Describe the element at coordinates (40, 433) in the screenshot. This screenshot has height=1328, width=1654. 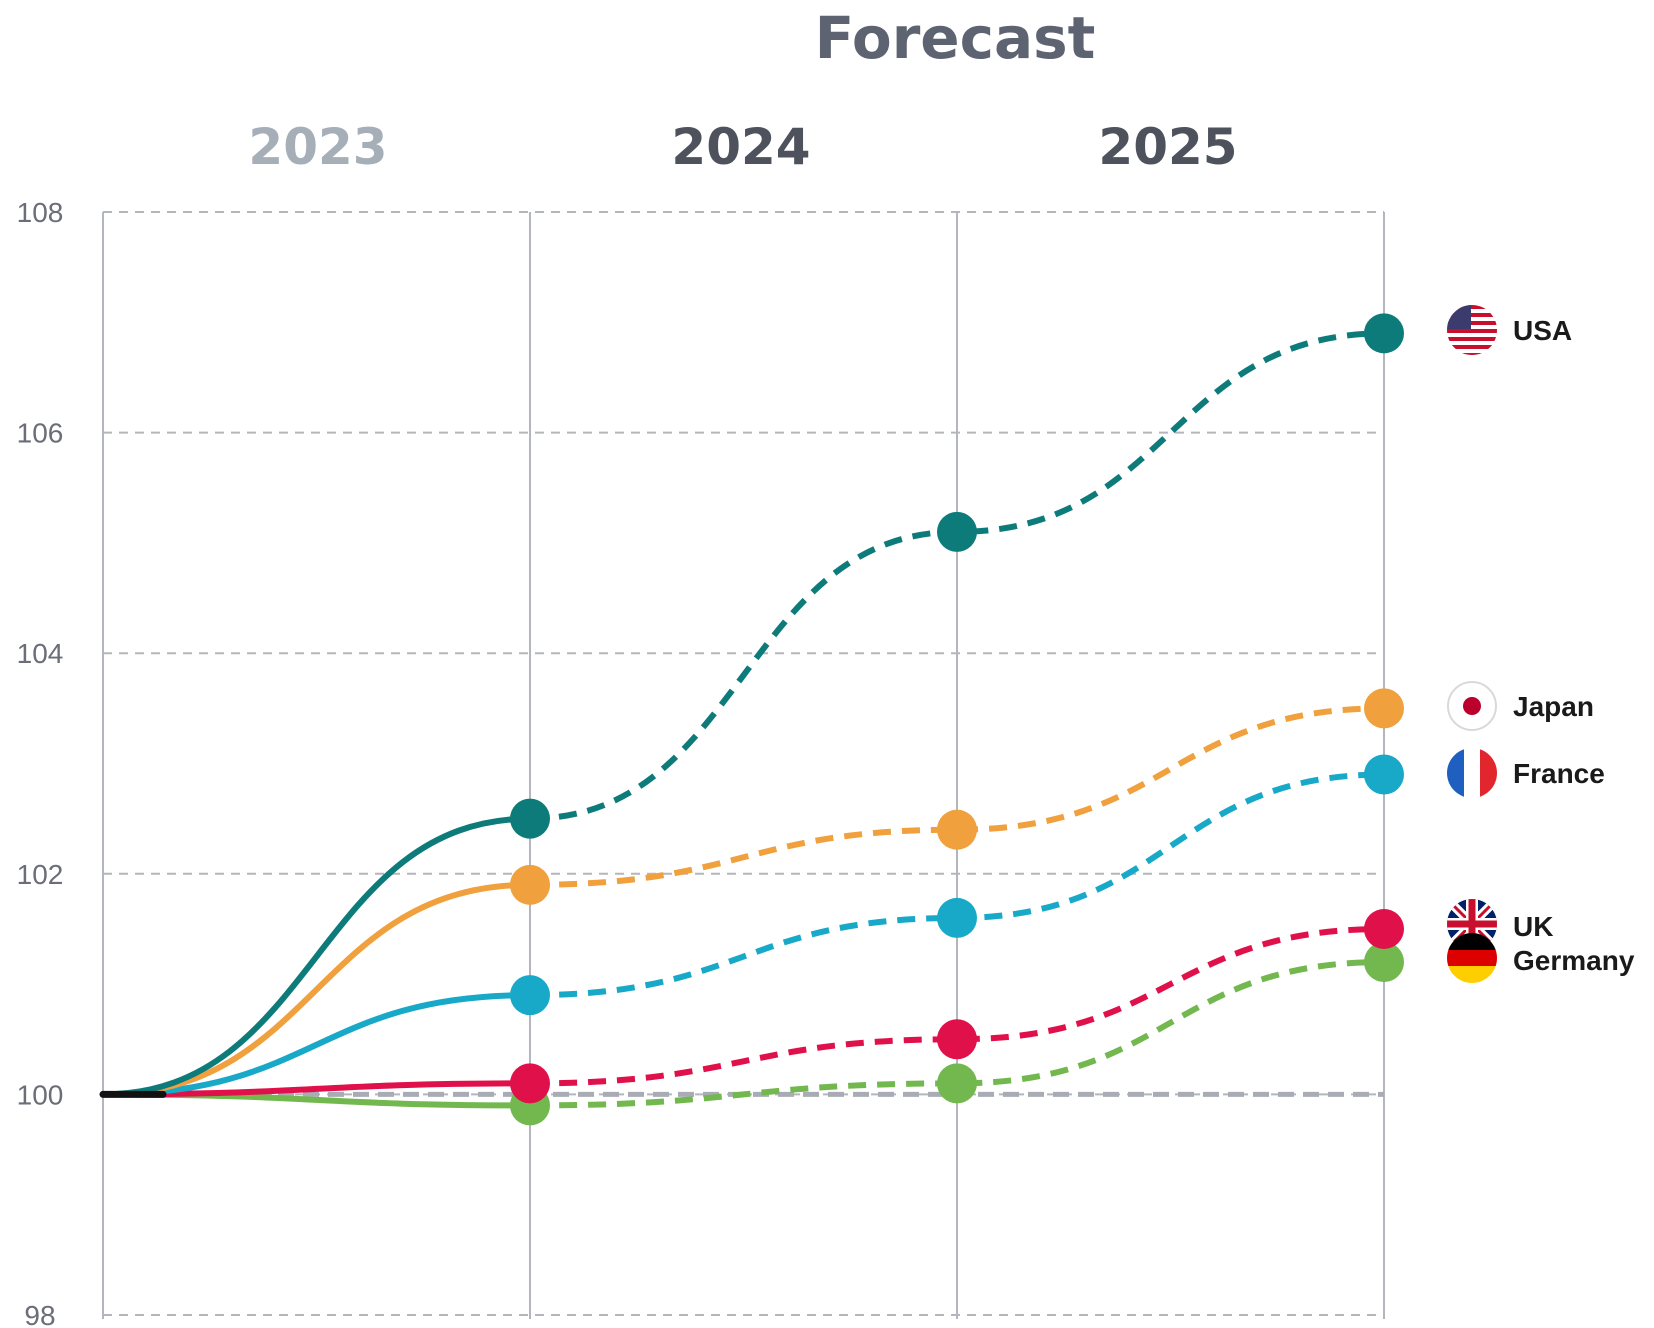
I see `y-tick-label: 106` at that location.